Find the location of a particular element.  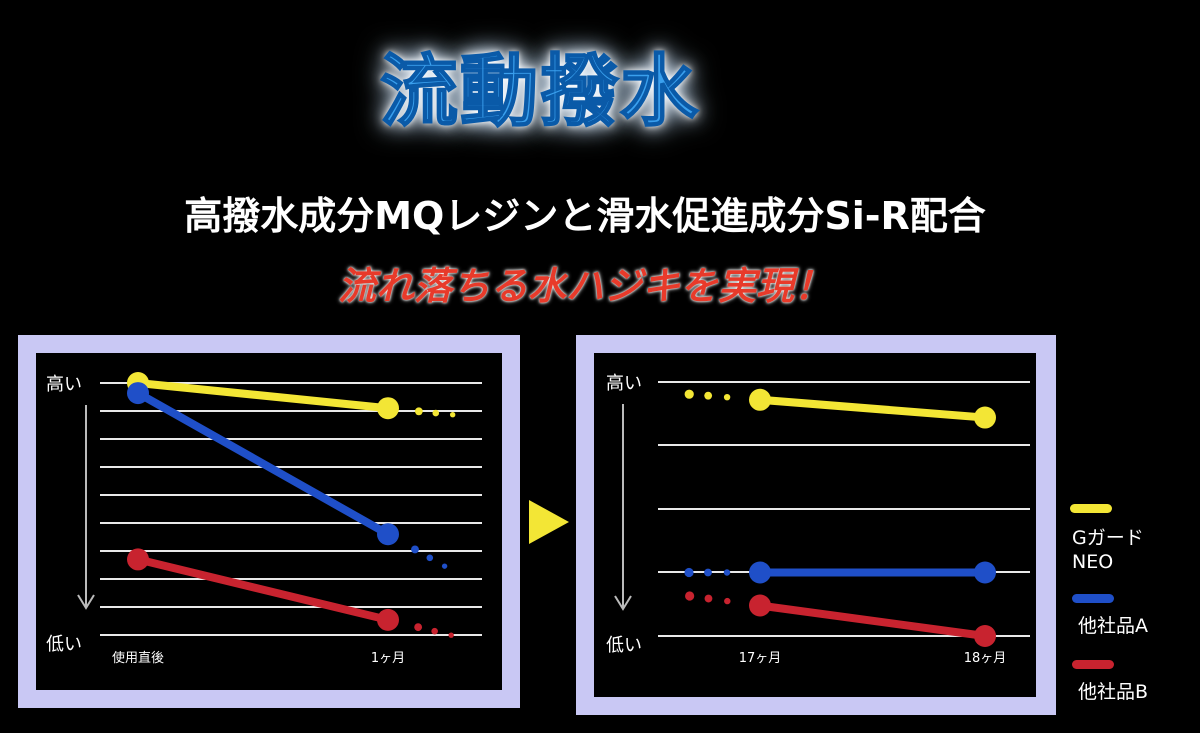

legend-label-b: 他社品B is located at coordinates (1113, 692).